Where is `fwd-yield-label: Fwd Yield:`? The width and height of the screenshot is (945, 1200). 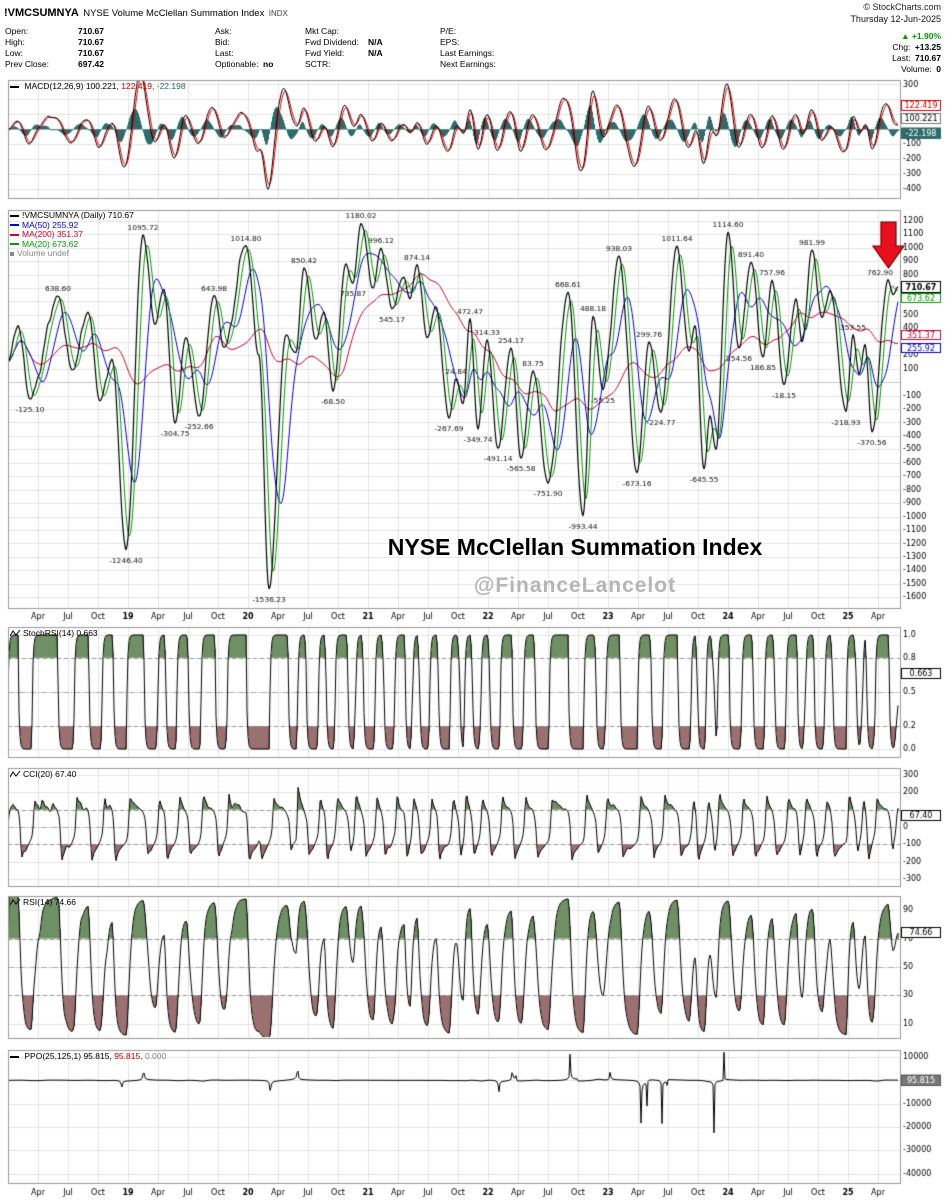
fwd-yield-label: Fwd Yield: is located at coordinates (325, 53).